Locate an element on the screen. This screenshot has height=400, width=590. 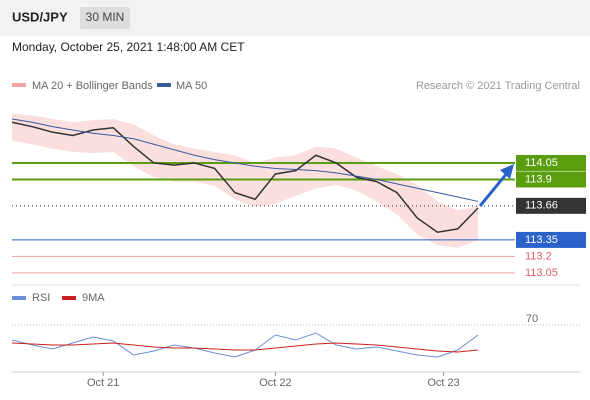
level-label: 113.9 is located at coordinates (538, 179).